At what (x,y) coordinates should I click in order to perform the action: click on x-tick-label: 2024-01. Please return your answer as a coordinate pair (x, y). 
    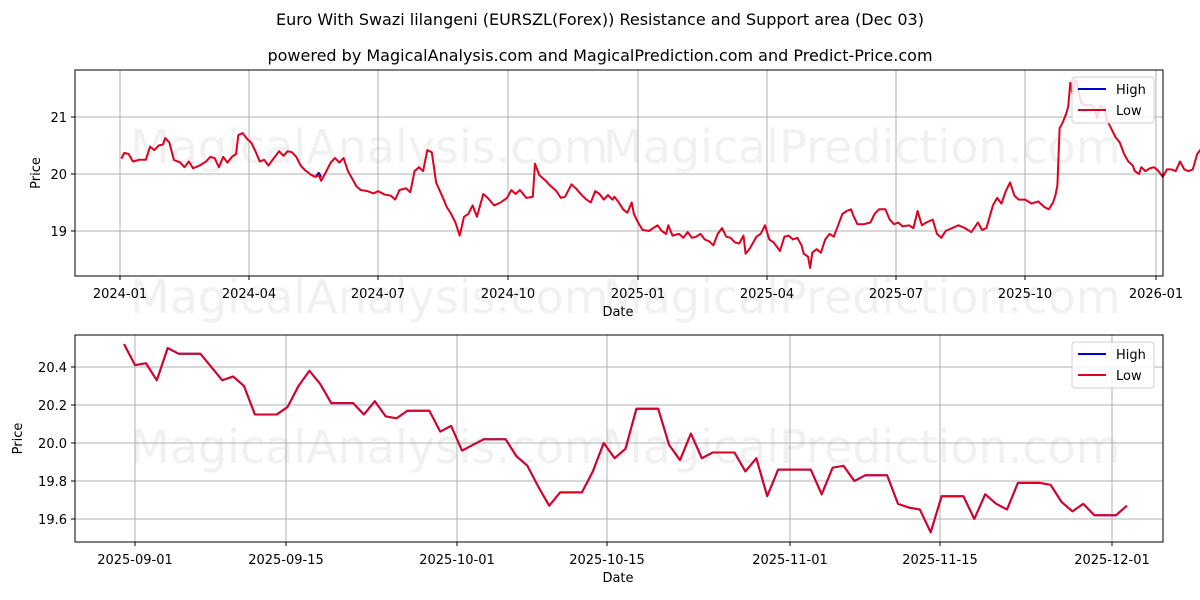
    Looking at the image, I should click on (120, 294).